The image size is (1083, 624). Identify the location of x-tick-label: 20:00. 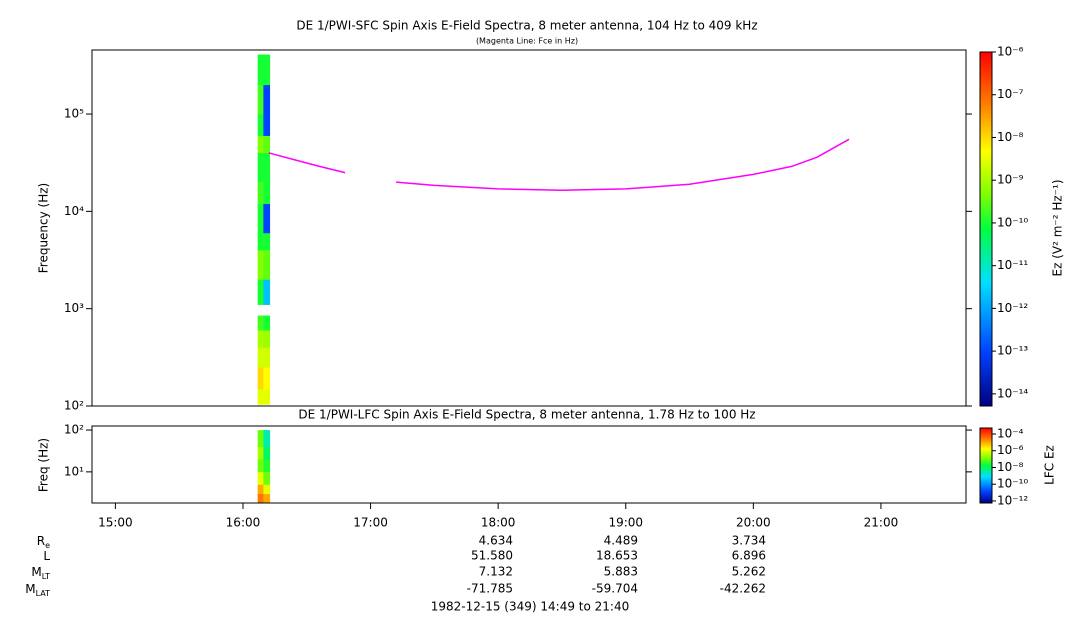
(753, 523).